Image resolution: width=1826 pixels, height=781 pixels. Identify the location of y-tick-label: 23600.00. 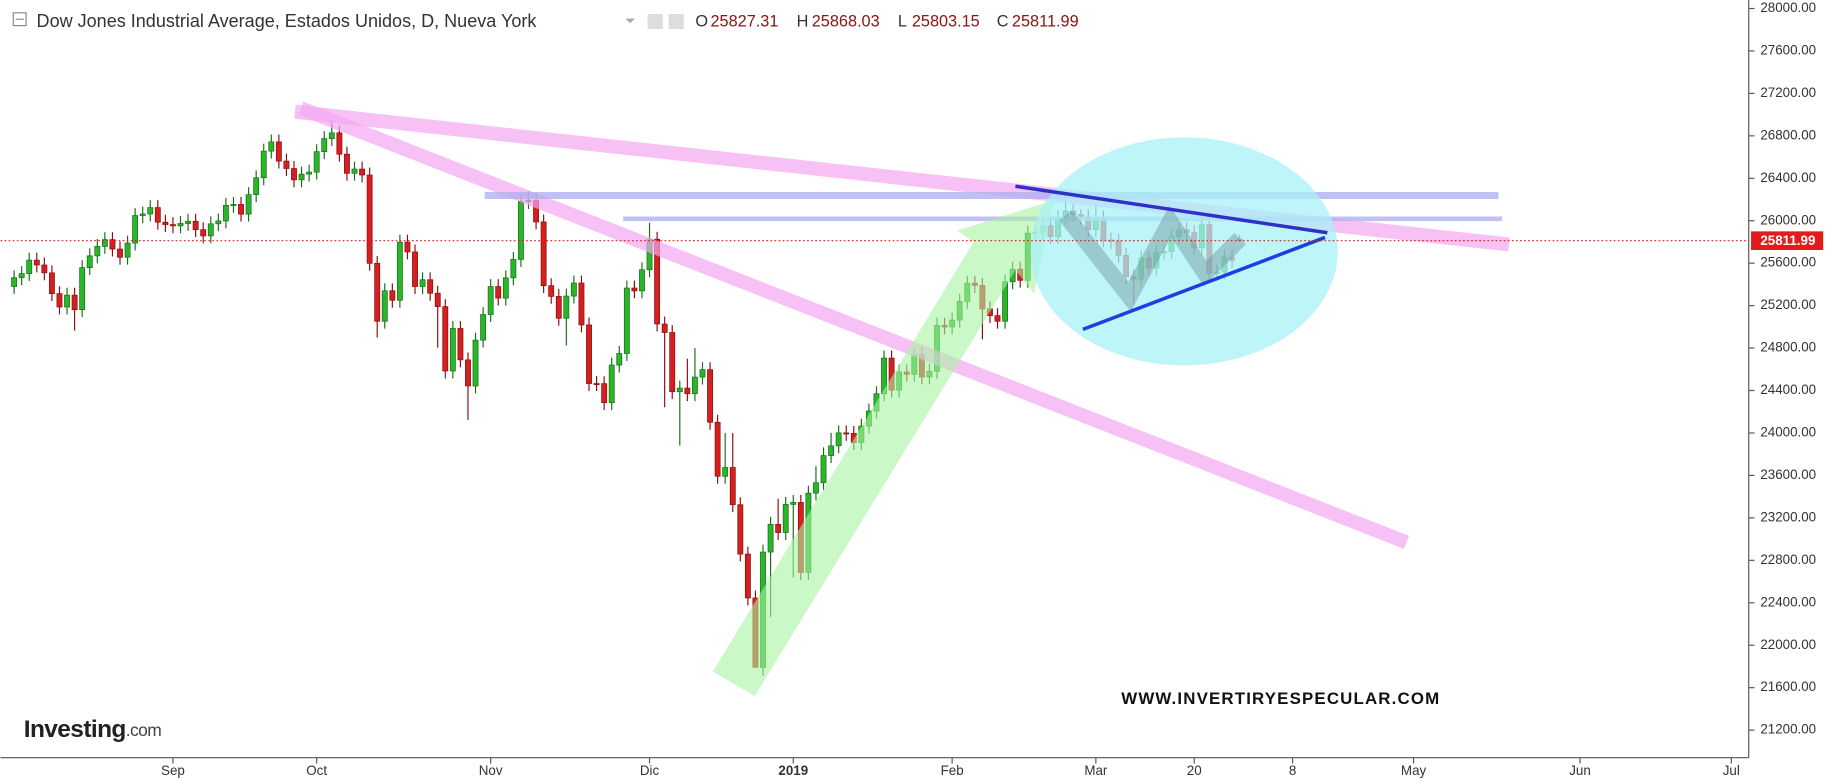
(1788, 474).